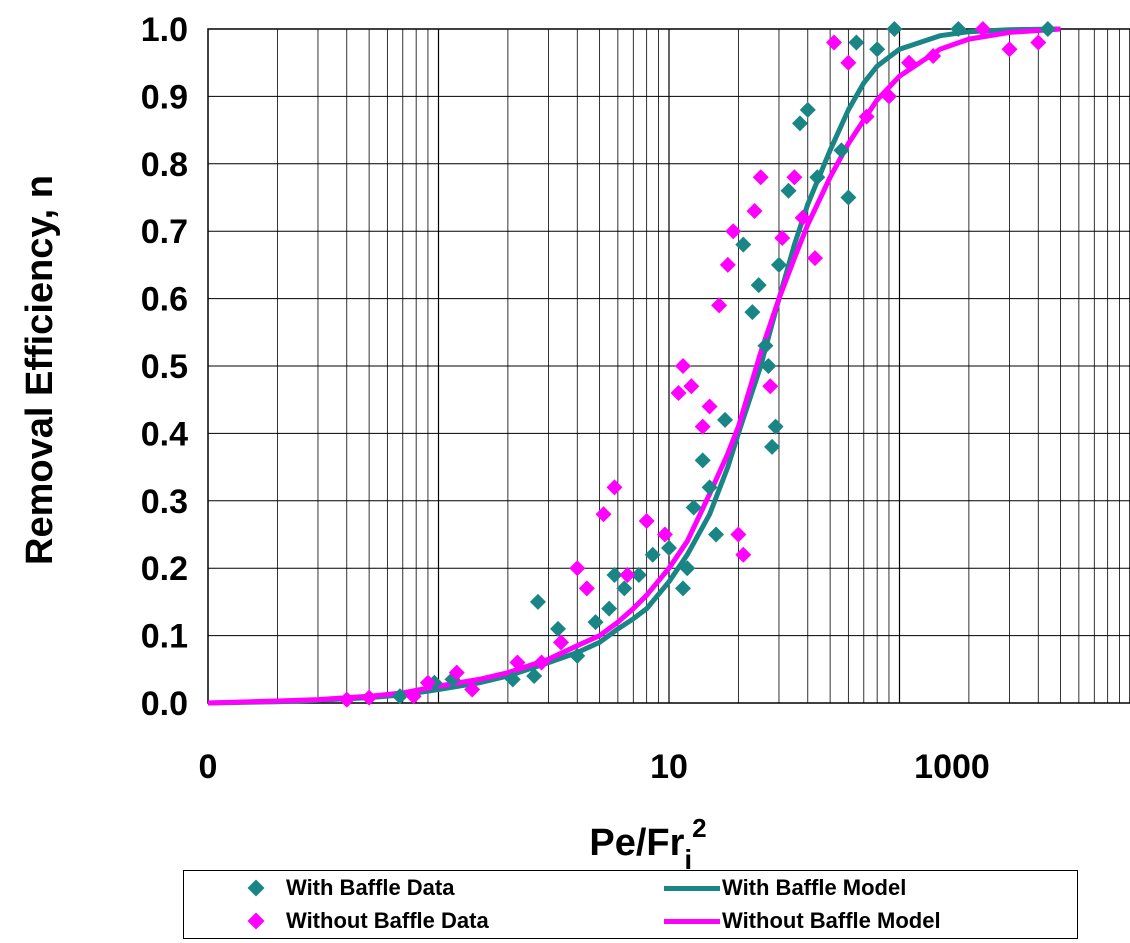  Describe the element at coordinates (688, 857) in the screenshot. I see `x-axis-label-sub: i` at that location.